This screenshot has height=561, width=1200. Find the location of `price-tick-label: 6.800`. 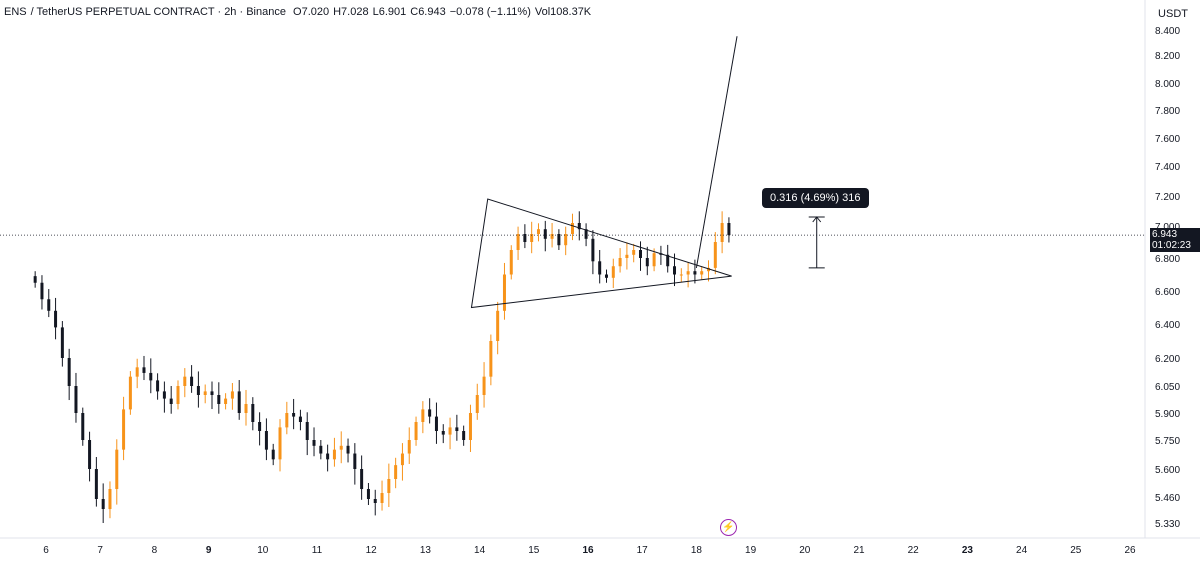

price-tick-label: 6.800 is located at coordinates (1167, 259).